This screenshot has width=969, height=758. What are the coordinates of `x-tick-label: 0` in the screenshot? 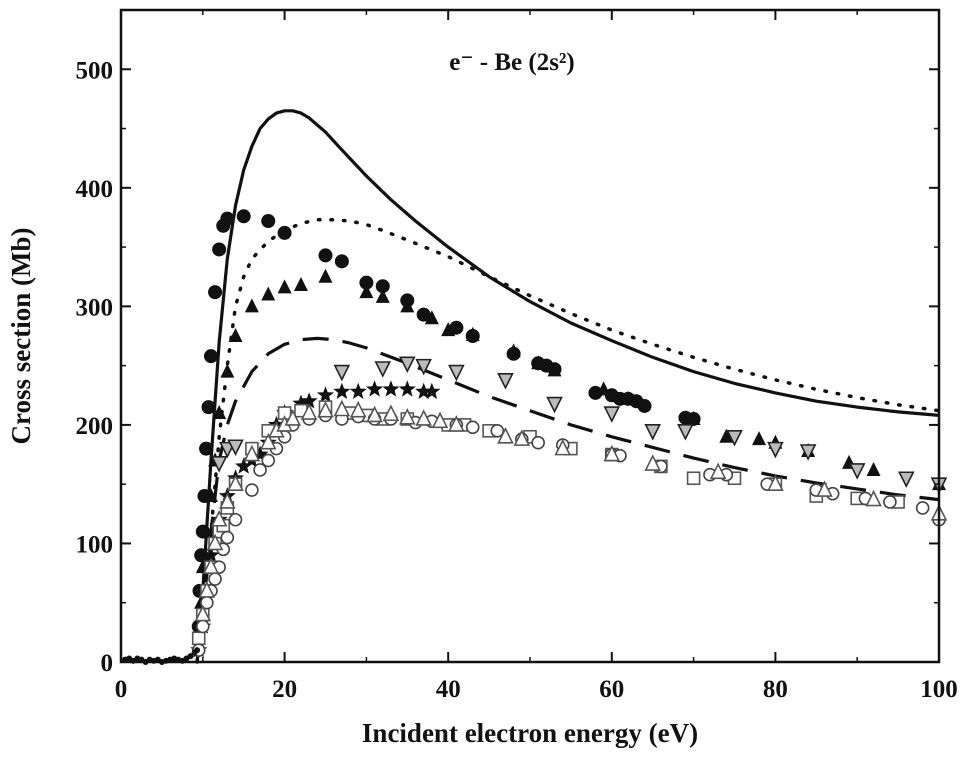 It's located at (121, 689).